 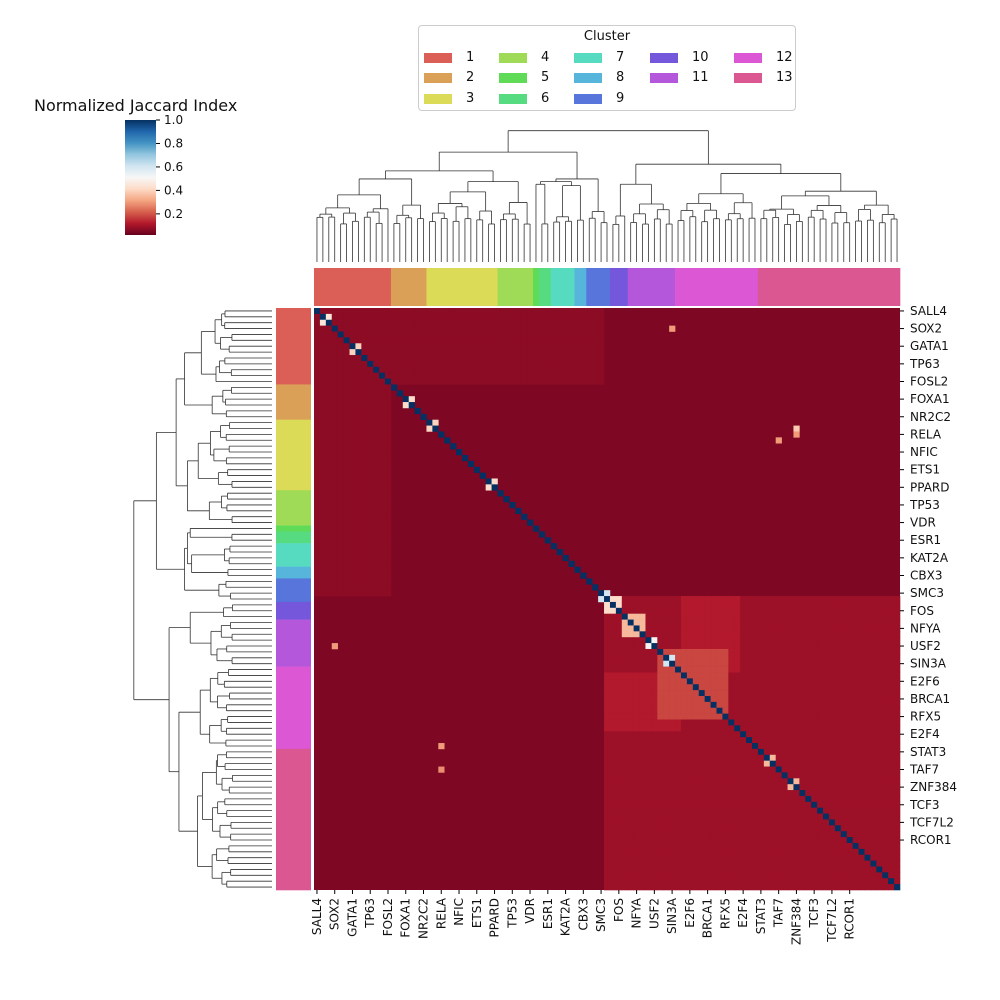 What do you see at coordinates (588, 58) in the screenshot?
I see `legend-swatch` at bounding box center [588, 58].